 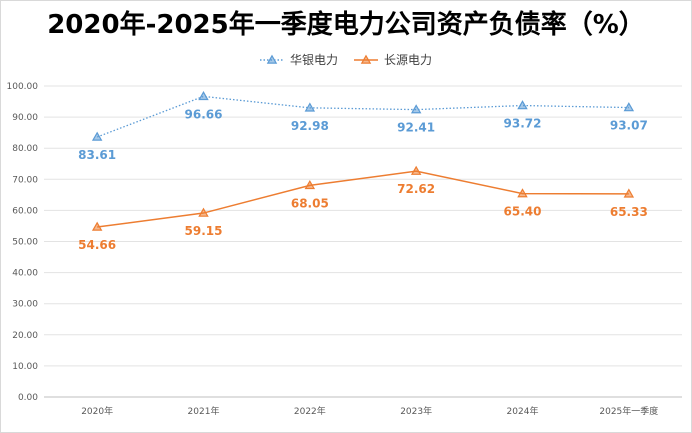 I want to click on y-tick-label: 70.00, so click(x=25, y=180).